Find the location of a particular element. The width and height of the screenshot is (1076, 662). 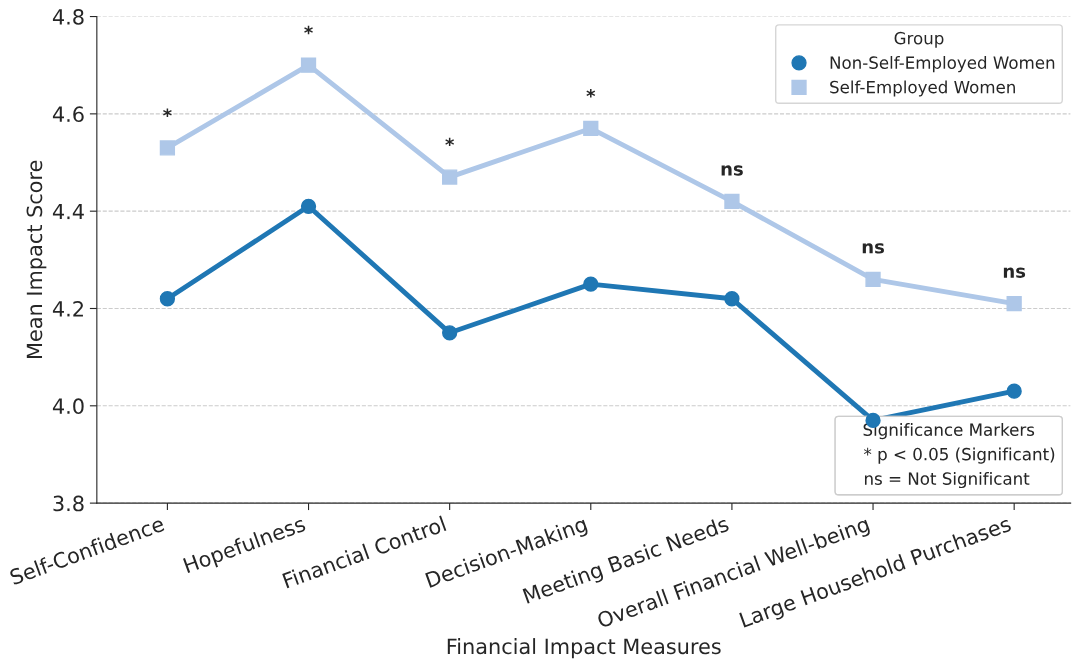

annotation: ns = Not Significant is located at coordinates (947, 480).